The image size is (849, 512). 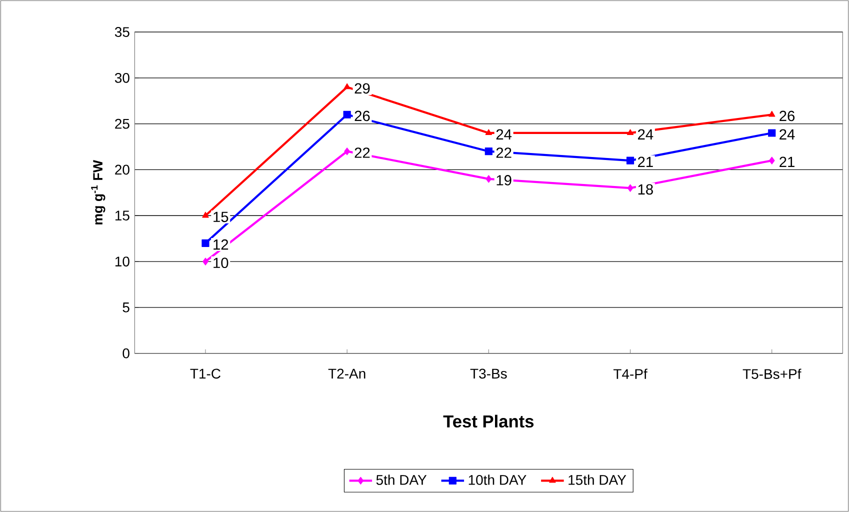 What do you see at coordinates (504, 180) in the screenshot?
I see `data-label: 19` at bounding box center [504, 180].